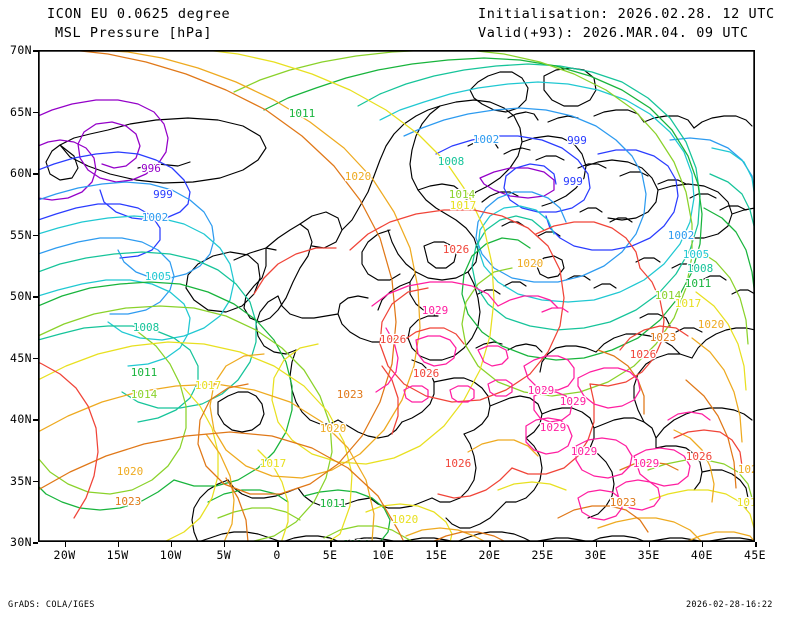  Describe the element at coordinates (729, 605) in the screenshot. I see `render-timestamp: 2026-02-28-16:22` at that location.